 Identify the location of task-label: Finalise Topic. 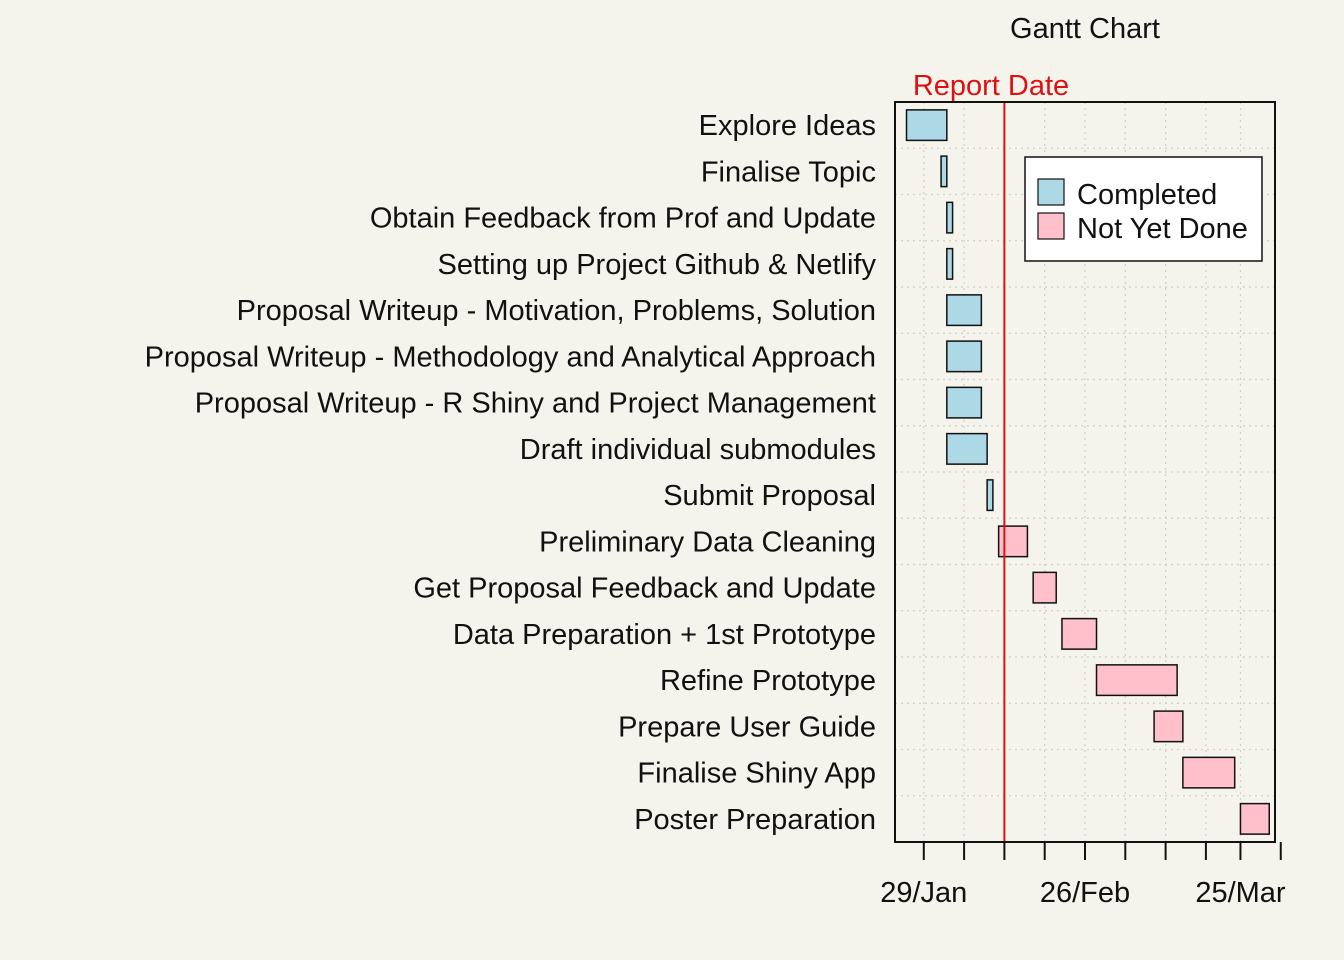
(788, 172).